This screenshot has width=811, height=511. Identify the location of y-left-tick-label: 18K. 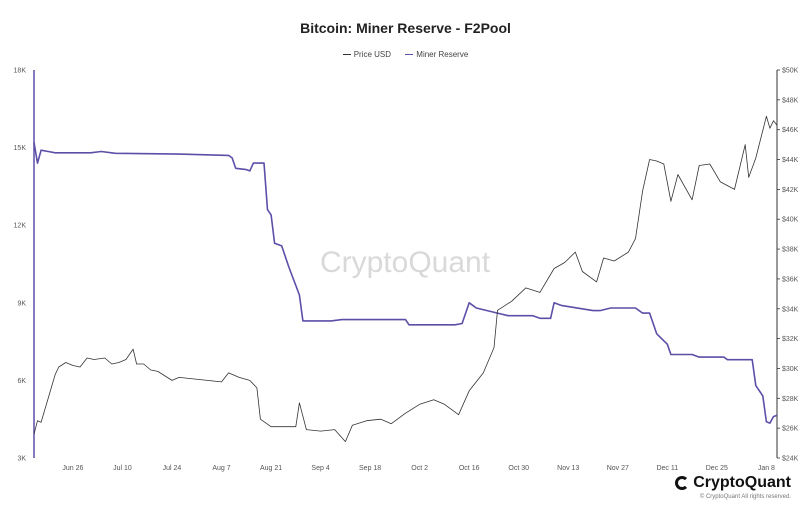
(20, 71).